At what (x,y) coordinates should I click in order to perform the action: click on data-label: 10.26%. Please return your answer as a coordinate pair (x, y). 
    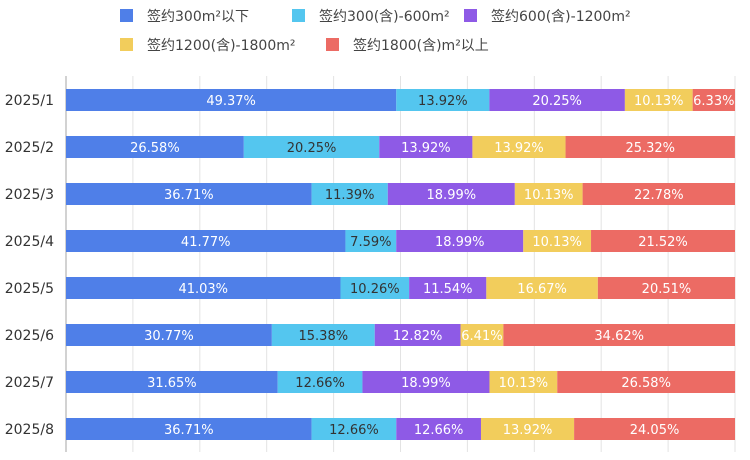
    Looking at the image, I should click on (375, 289).